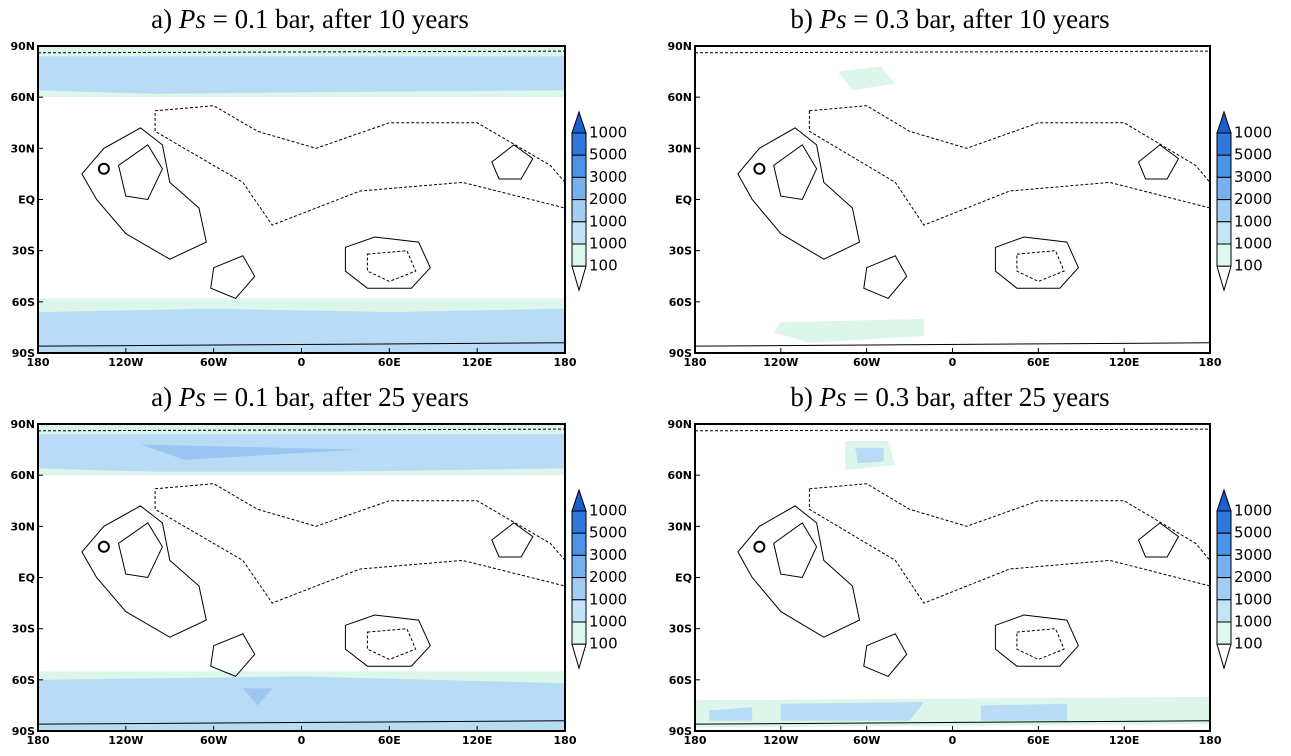 Image resolution: width=1291 pixels, height=756 pixels. I want to click on y-tick-label: 60S, so click(680, 302).